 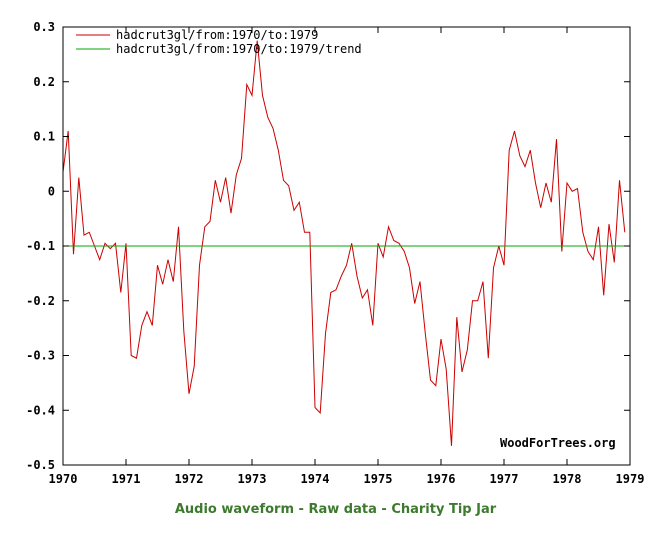 I want to click on legend-label-series-1: hadcrut3gl/from:1970/to:1979, so click(x=217, y=35).